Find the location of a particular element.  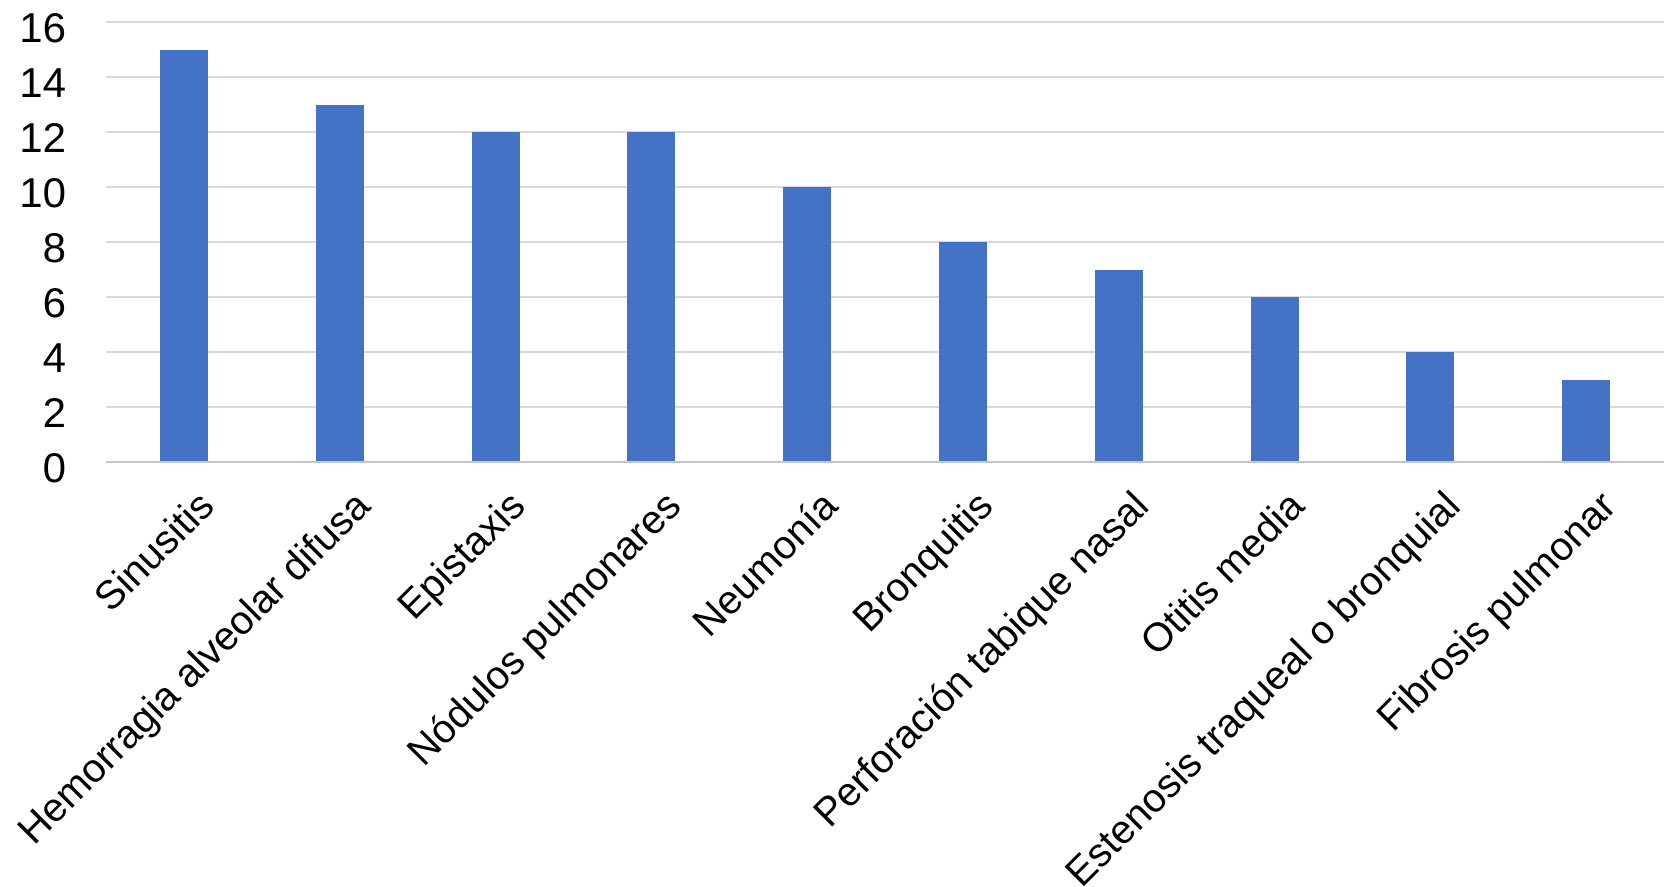

y-axis-tick-label: 12 is located at coordinates (42, 137).